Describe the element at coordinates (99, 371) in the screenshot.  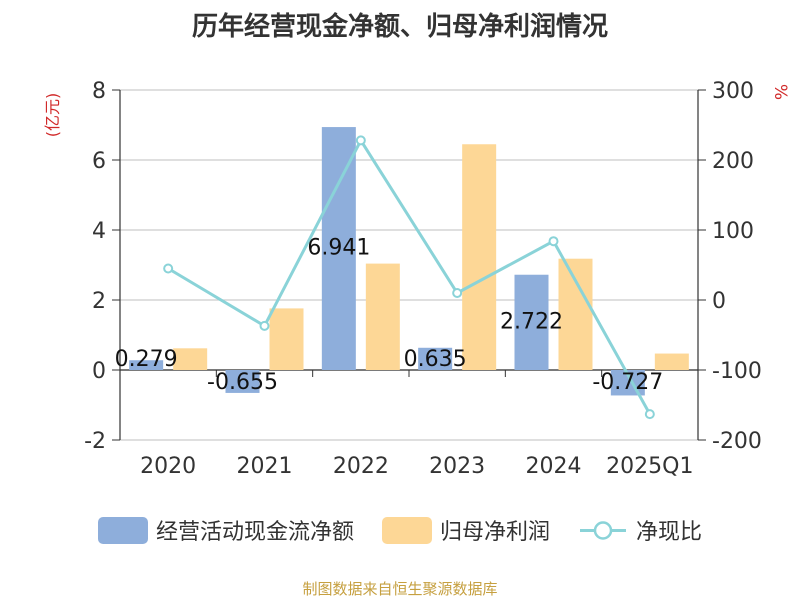
I see `left-tick-label: 0` at that location.